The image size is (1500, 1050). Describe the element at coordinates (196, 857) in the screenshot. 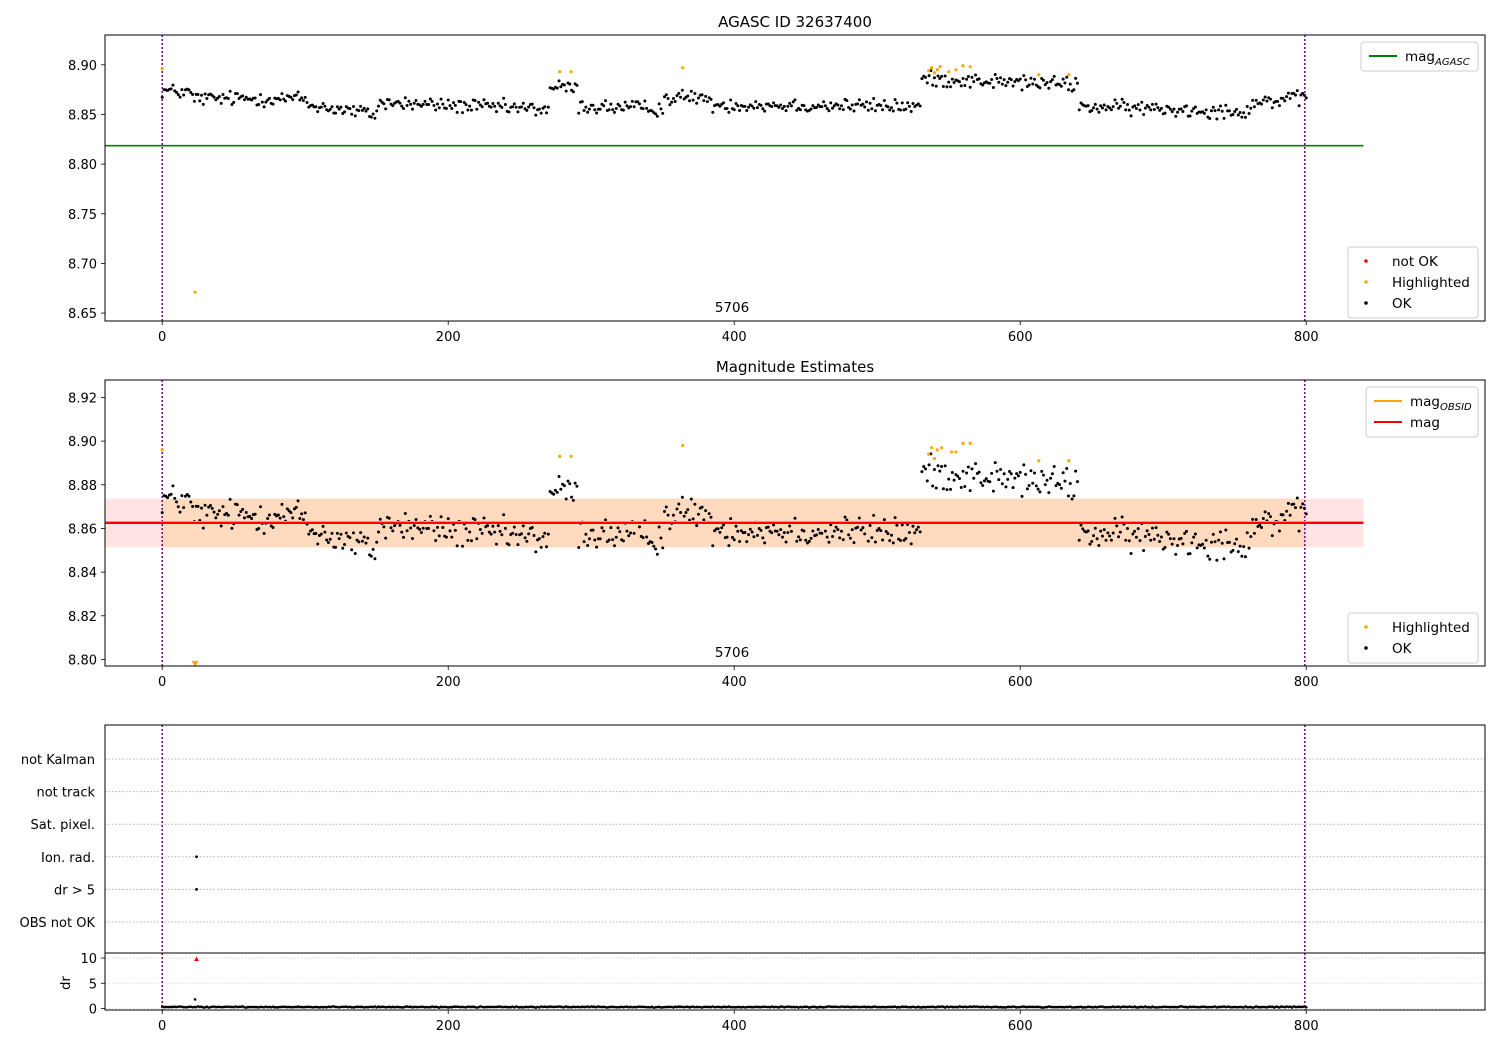

I see `flags-point` at that location.